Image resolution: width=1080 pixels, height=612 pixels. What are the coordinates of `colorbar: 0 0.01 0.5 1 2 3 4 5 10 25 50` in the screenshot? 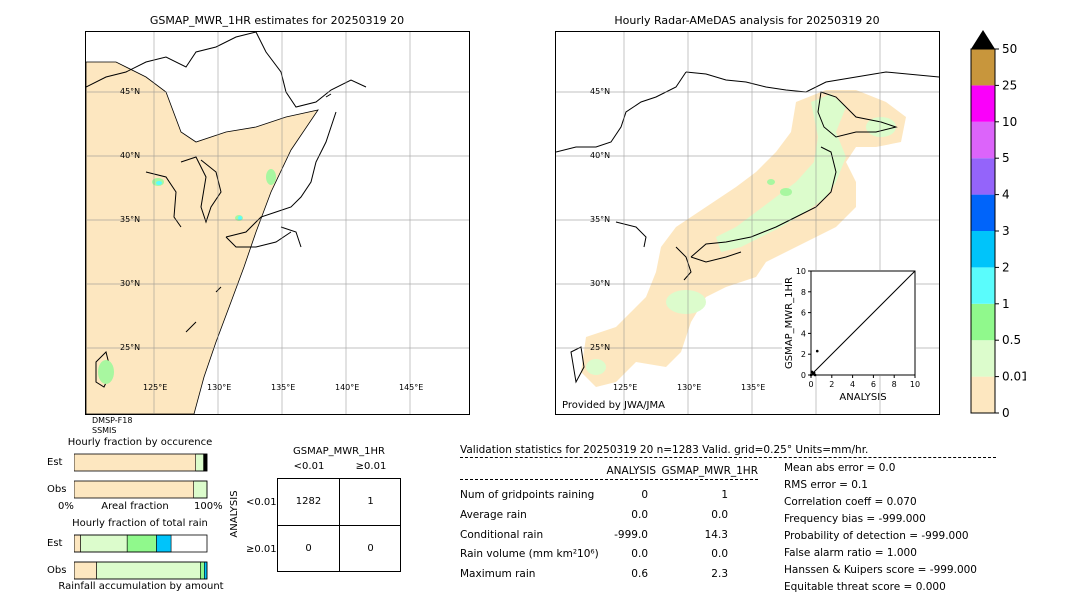 It's located at (998, 224).